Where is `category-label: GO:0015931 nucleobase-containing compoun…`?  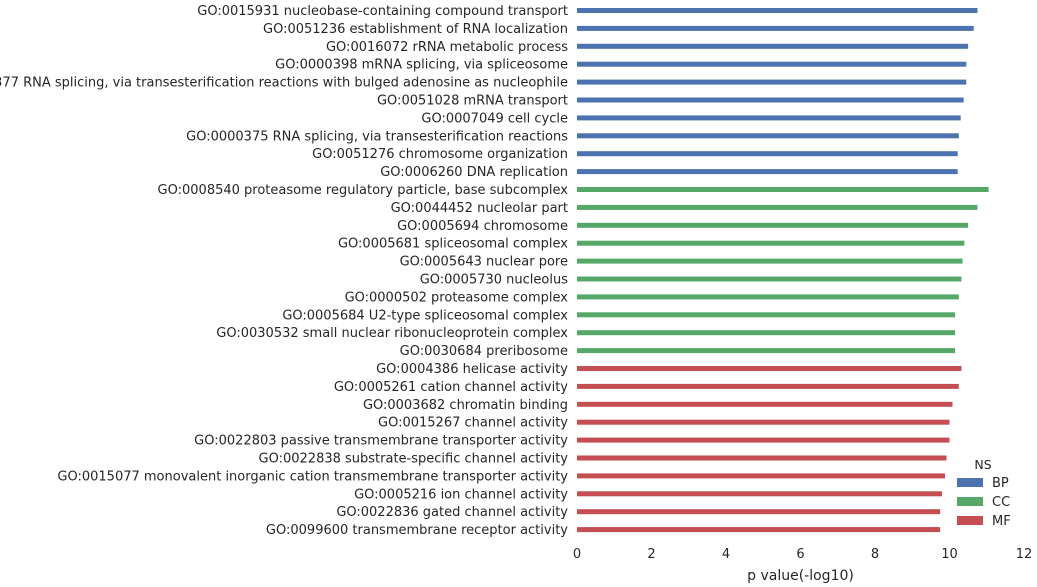
category-label: GO:0015931 nucleobase-containing compoun… is located at coordinates (382, 11).